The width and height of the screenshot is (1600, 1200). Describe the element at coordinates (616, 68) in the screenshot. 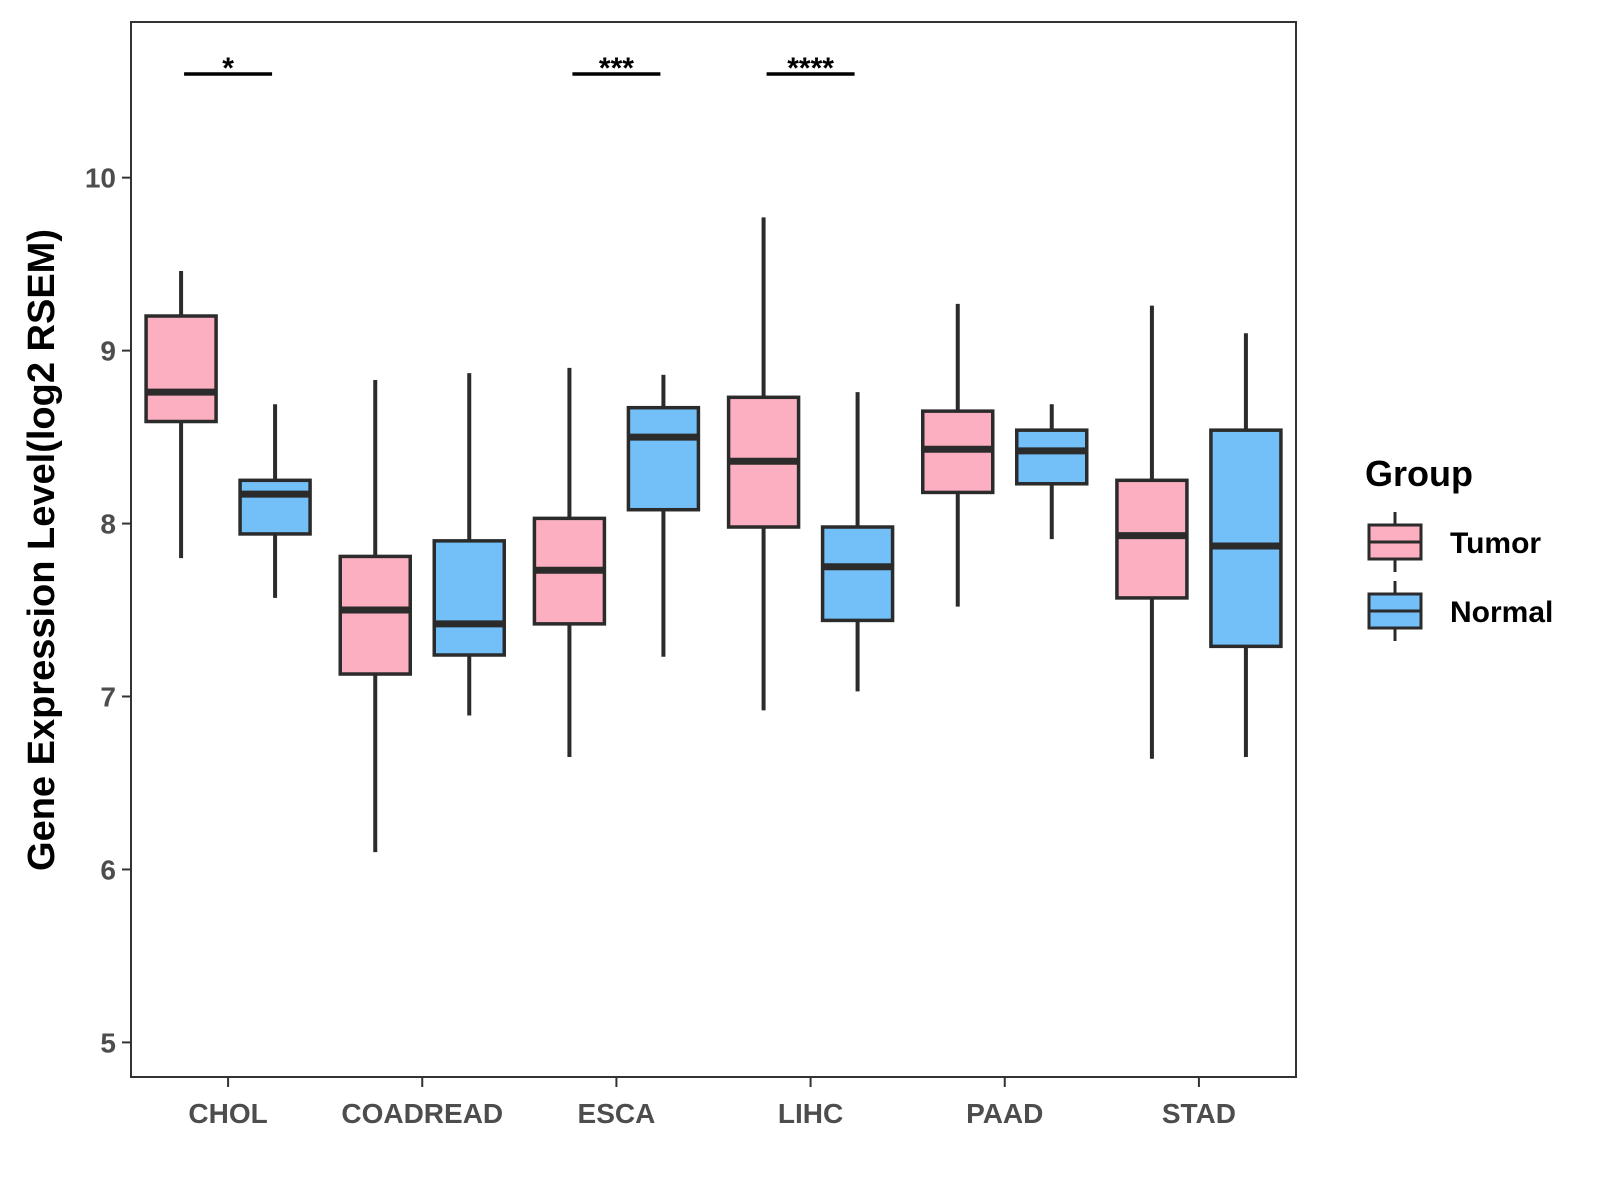

I see `significance-label: ***` at that location.